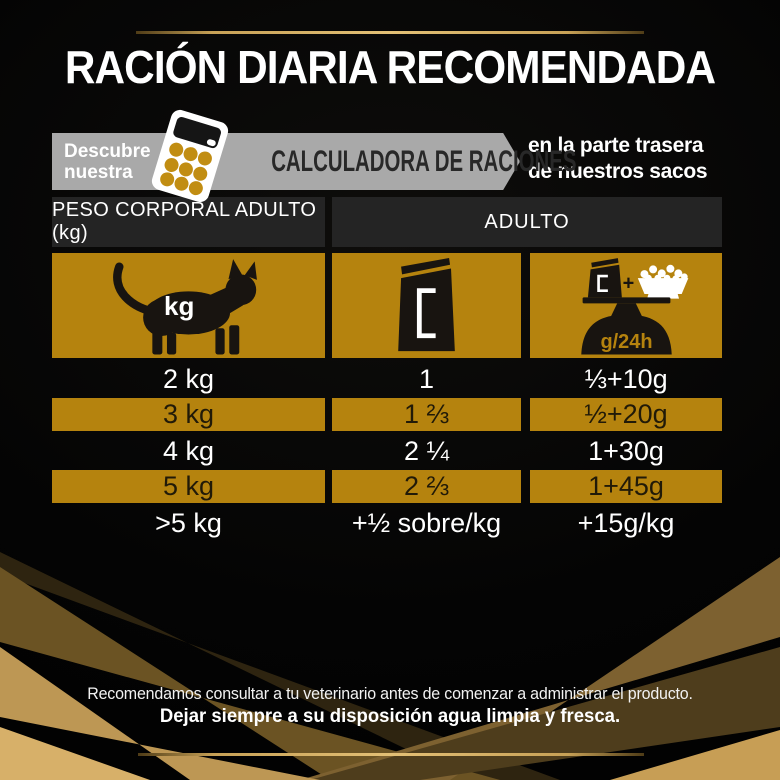  What do you see at coordinates (188, 450) in the screenshot?
I see `weight-cell: 4 kg` at bounding box center [188, 450].